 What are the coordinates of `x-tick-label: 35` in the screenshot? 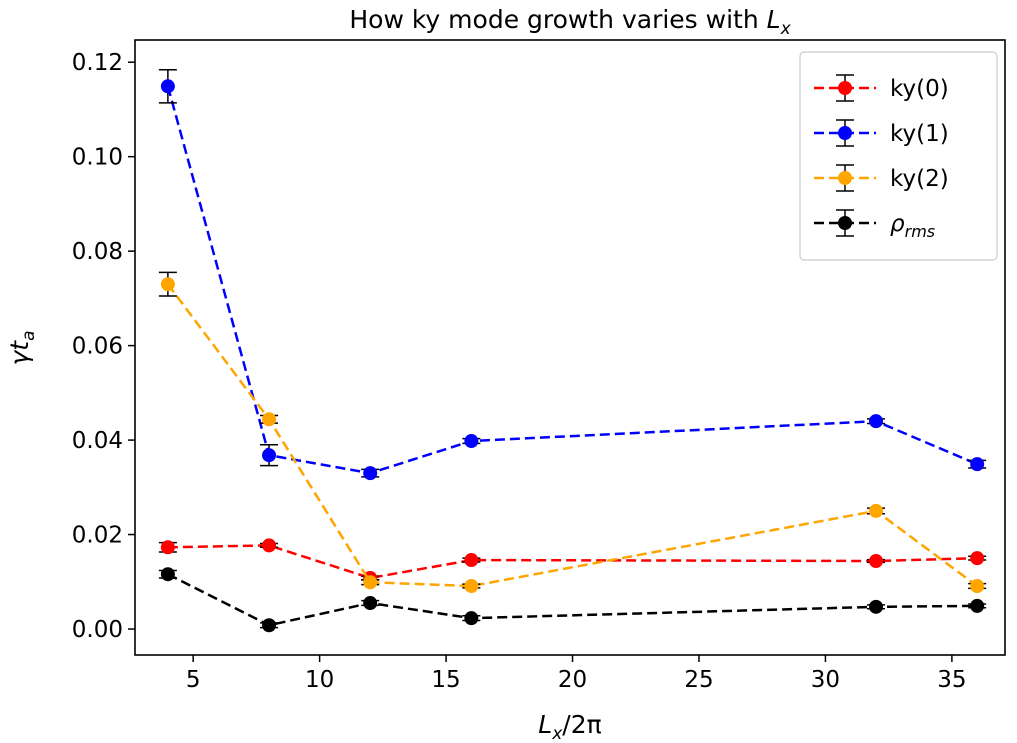 It's located at (951, 680).